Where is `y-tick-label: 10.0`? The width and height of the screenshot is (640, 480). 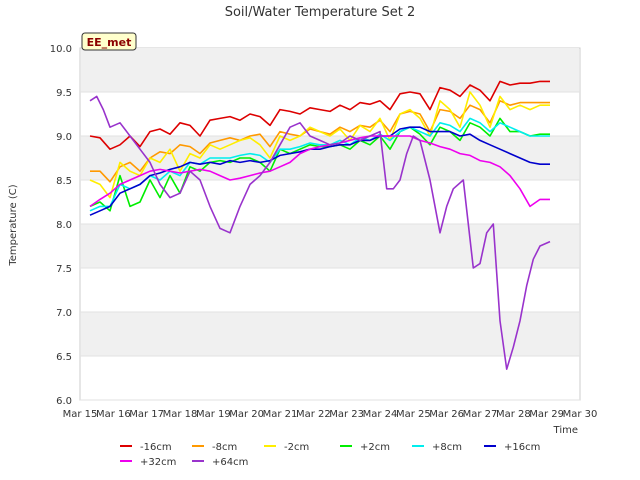
y-tick-label: 10.0 is located at coordinates (61, 49).